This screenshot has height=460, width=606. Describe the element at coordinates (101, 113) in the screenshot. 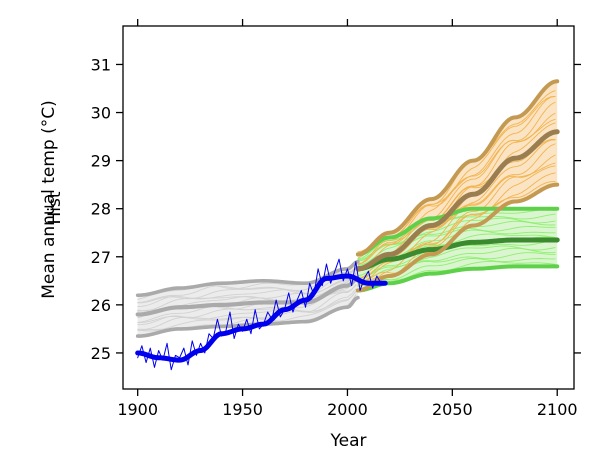

I see `y-tick-label-30: 30` at that location.